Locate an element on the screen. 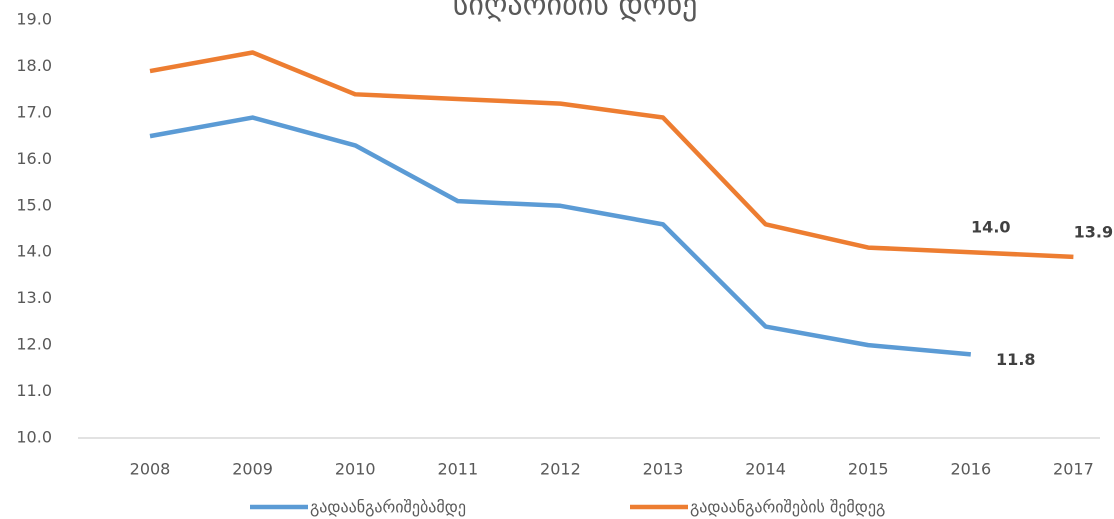  y-tick-label: 15.0 is located at coordinates (34, 204).